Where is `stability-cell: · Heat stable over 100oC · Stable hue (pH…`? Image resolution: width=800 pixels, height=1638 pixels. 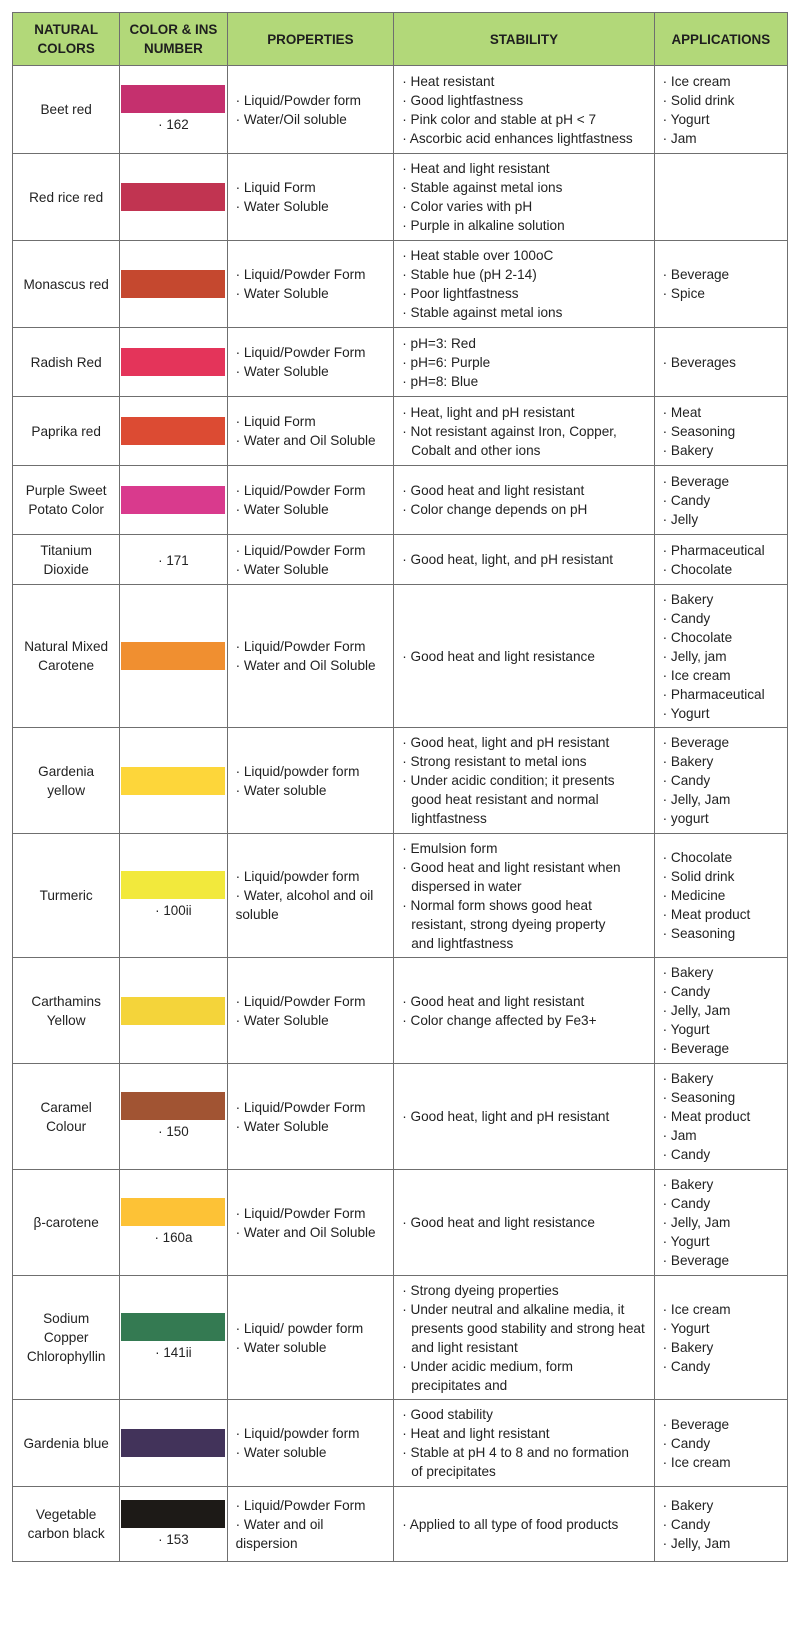
stability-cell: · Heat stable over 100oC · Stable hue (pH… is located at coordinates (524, 284).